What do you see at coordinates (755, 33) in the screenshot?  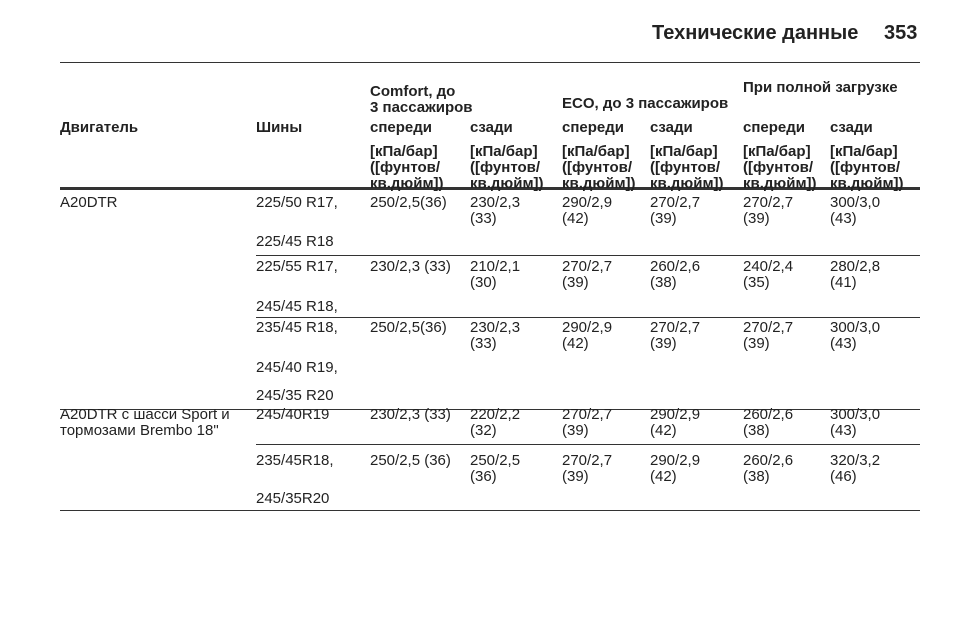 I see `page-title: Технические данные` at bounding box center [755, 33].